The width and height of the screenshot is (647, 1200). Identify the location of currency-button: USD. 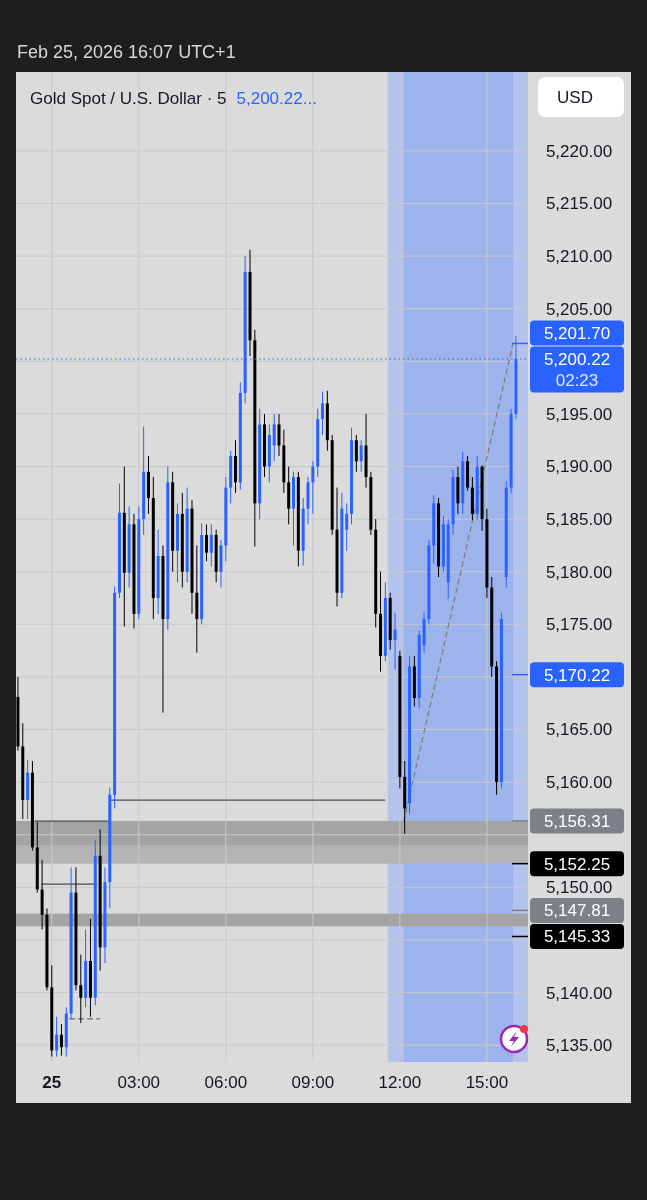
(581, 97).